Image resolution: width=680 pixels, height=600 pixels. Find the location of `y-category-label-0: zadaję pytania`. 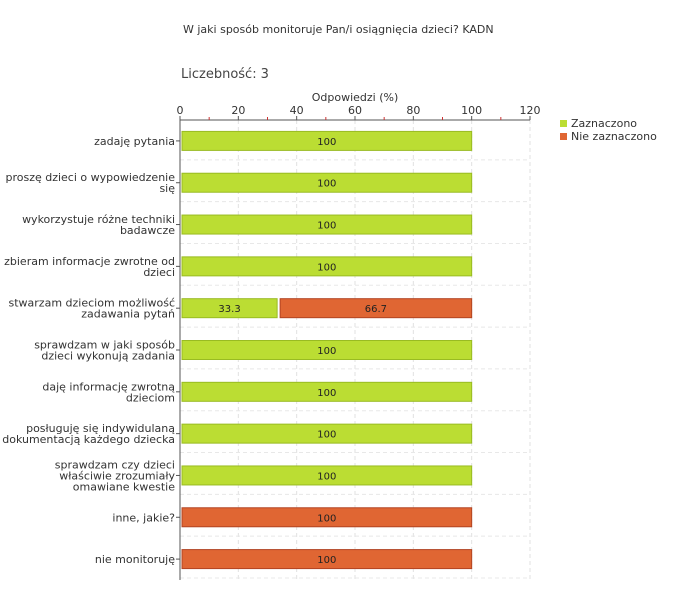

y-category-label-0: zadaję pytania is located at coordinates (134, 141).